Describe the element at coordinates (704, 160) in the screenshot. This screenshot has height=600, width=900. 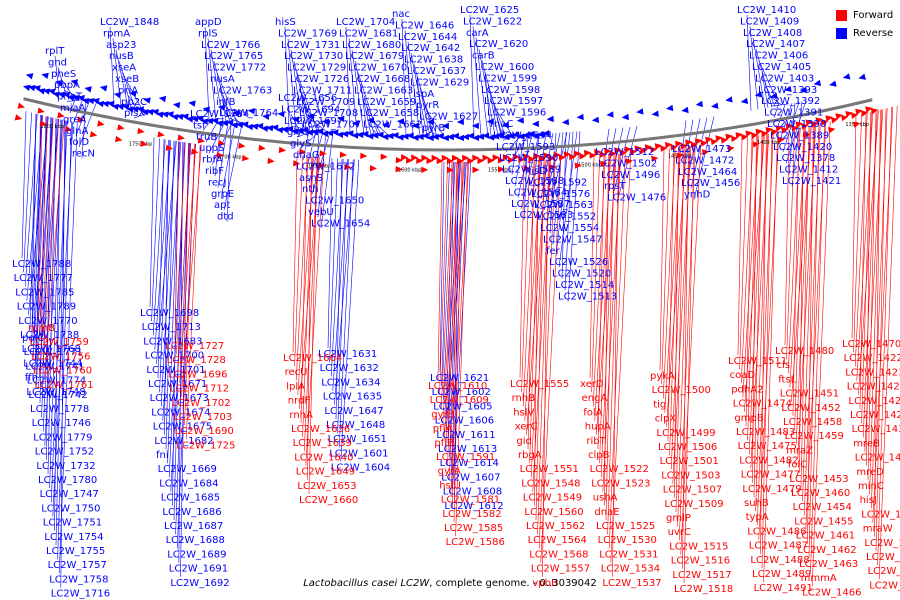
I see `reverse-gene-label: LC2W_1472` at that location.